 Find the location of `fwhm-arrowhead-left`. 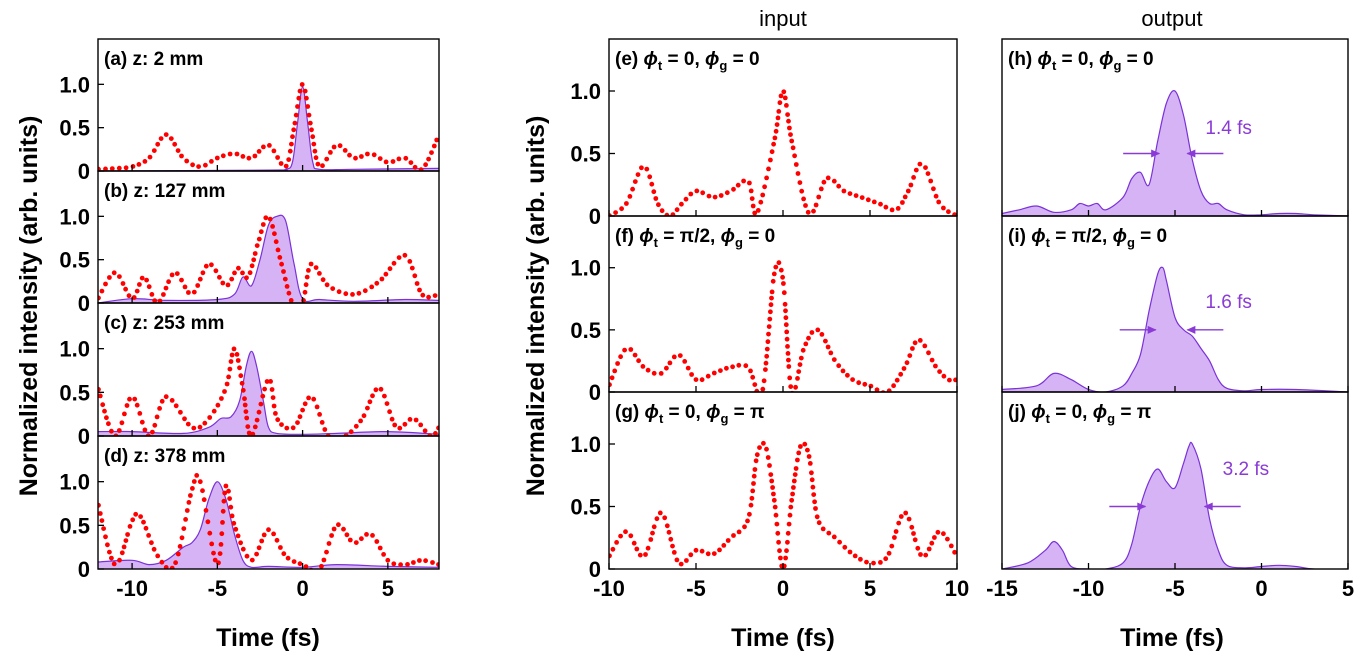

fwhm-arrowhead-left is located at coordinates (1142, 506).